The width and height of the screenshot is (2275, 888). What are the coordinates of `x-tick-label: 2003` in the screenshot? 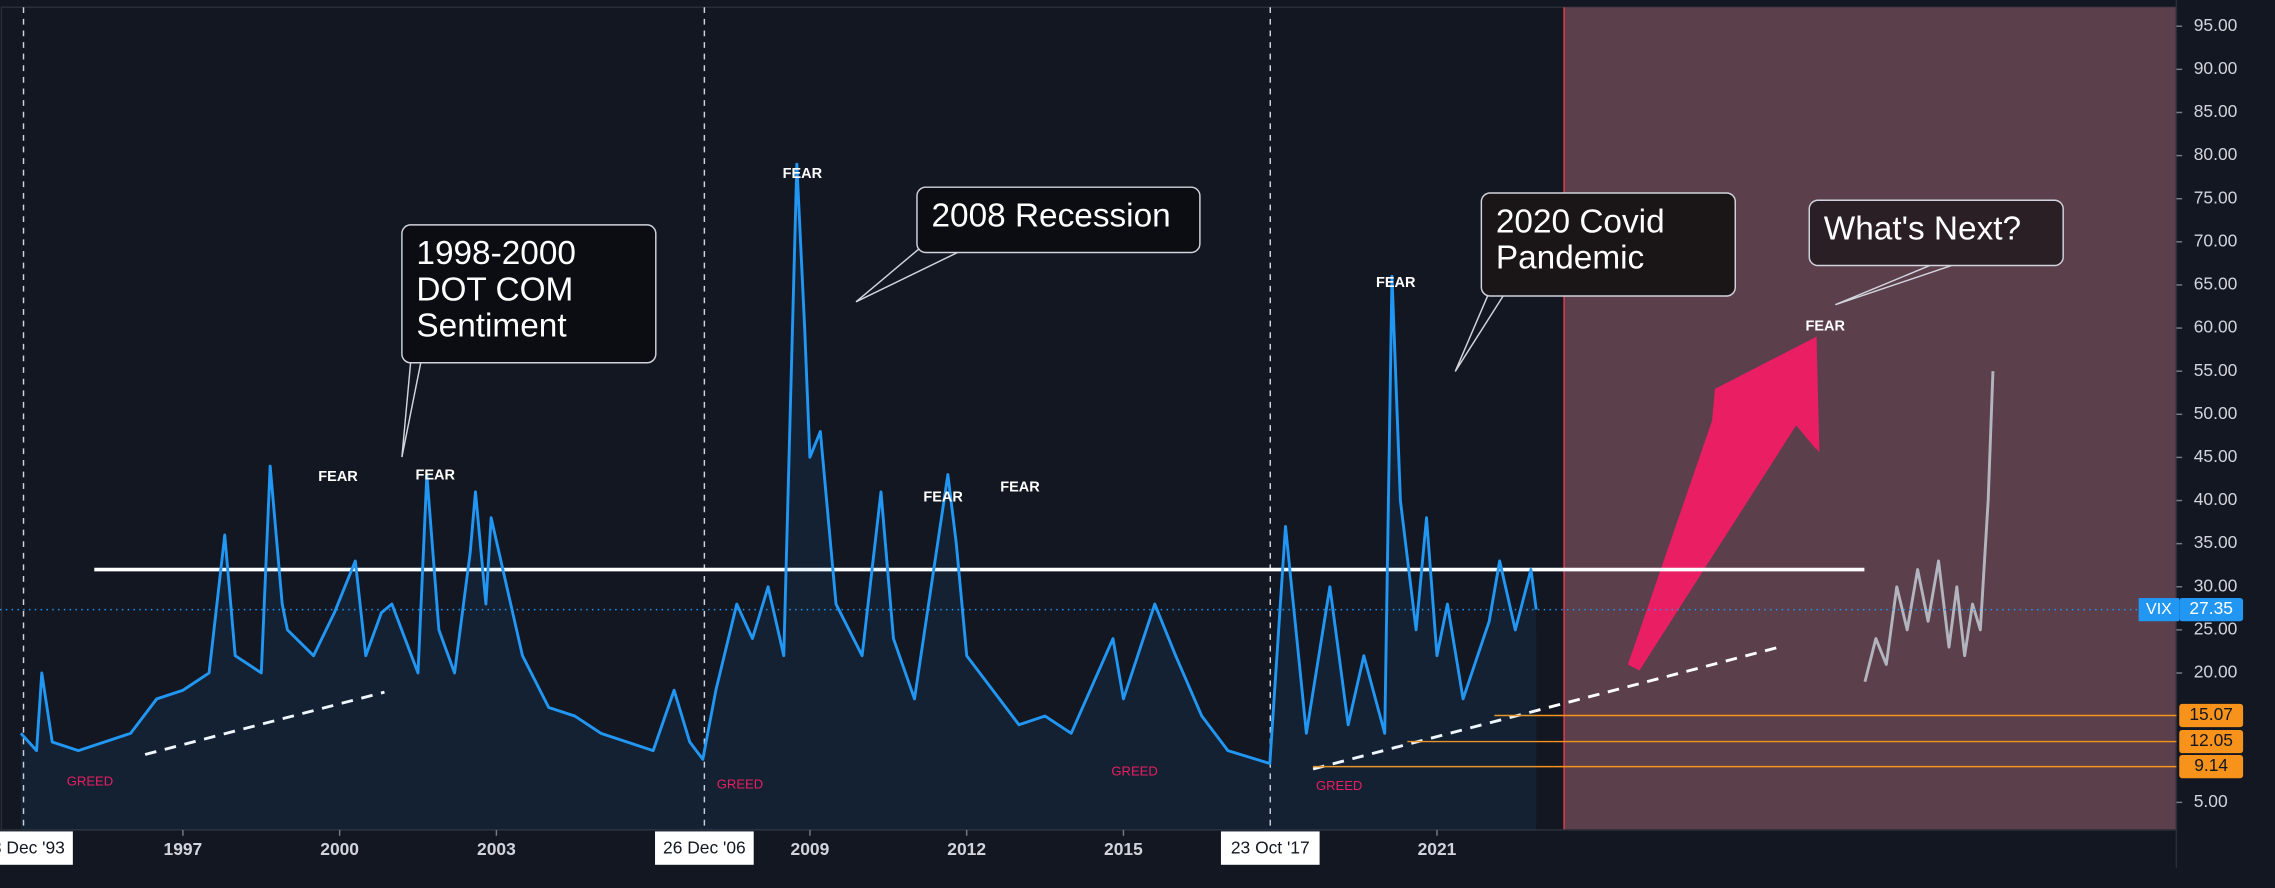 It's located at (496, 849).